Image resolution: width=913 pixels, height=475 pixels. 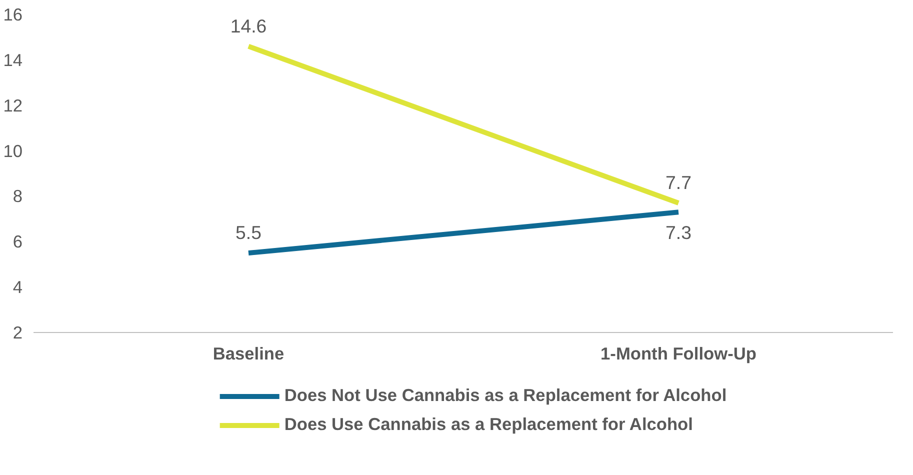 I want to click on x-tick-label: Baseline, so click(x=248, y=354).